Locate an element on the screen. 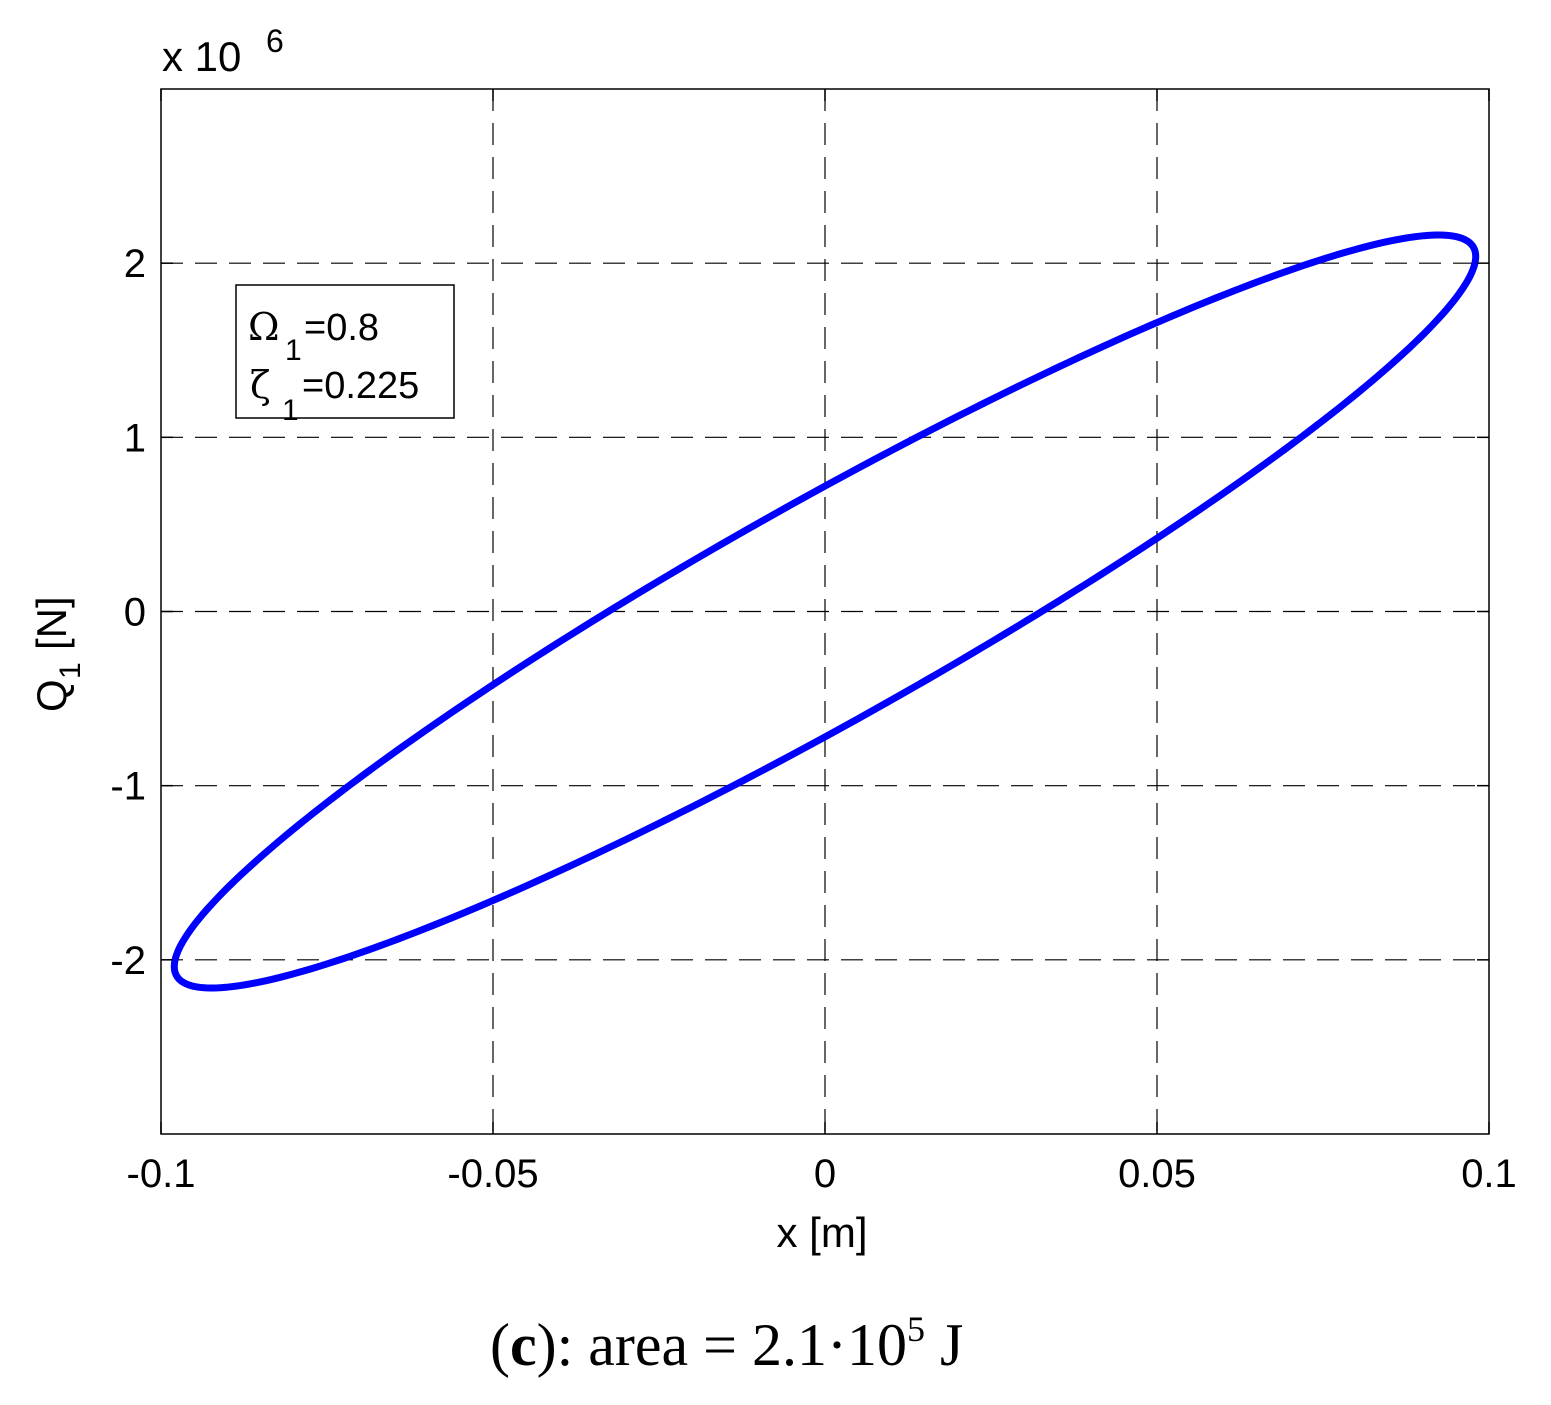 The width and height of the screenshot is (1551, 1405). x-tick-label: -0.05 is located at coordinates (492, 1174).